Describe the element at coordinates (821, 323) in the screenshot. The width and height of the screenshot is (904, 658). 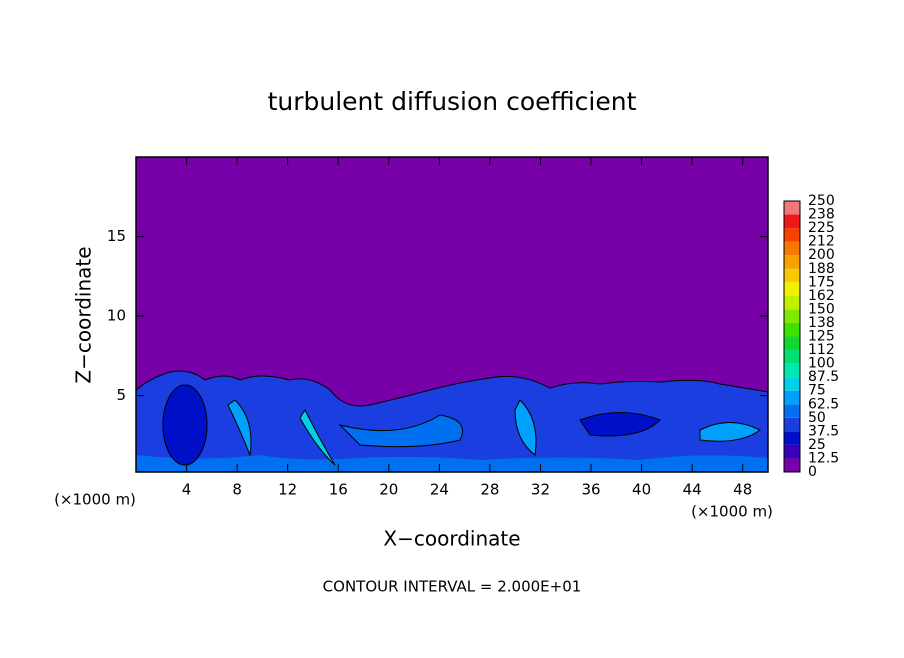
I see `colorbar-label: 138` at that location.